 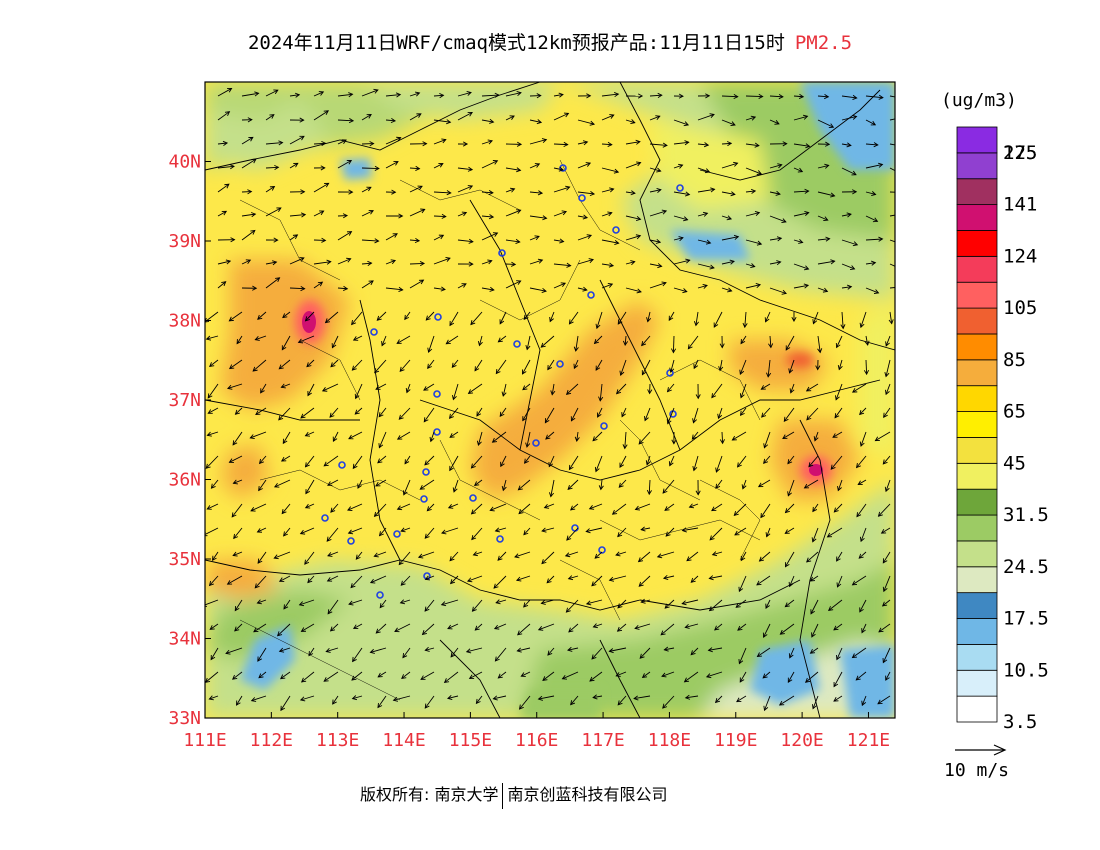 I want to click on city-marker, so click(x=424, y=499).